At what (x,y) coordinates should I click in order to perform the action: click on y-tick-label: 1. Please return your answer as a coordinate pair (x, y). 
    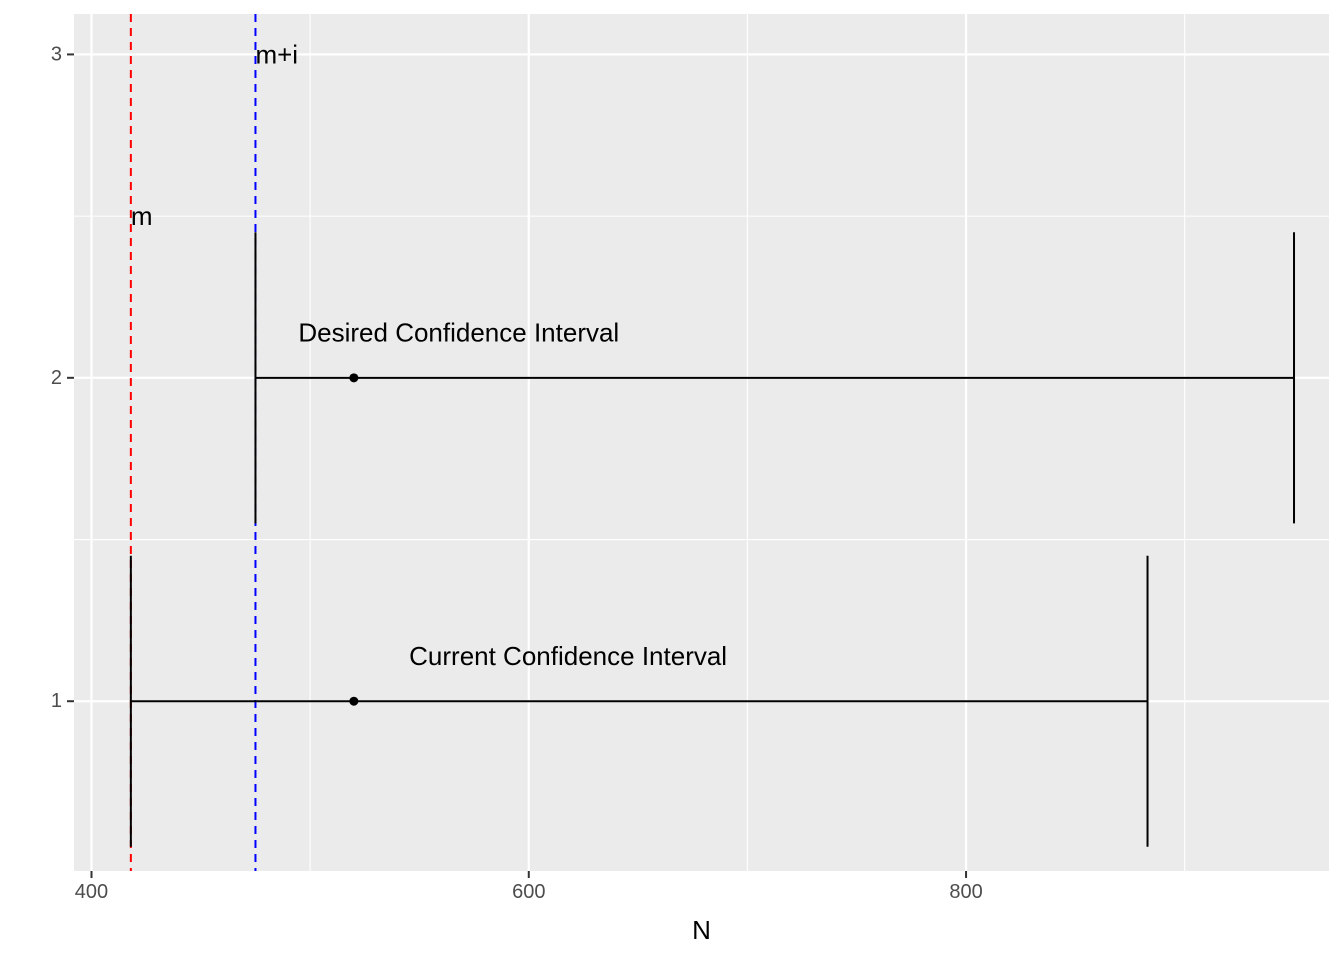
    Looking at the image, I should click on (56, 701).